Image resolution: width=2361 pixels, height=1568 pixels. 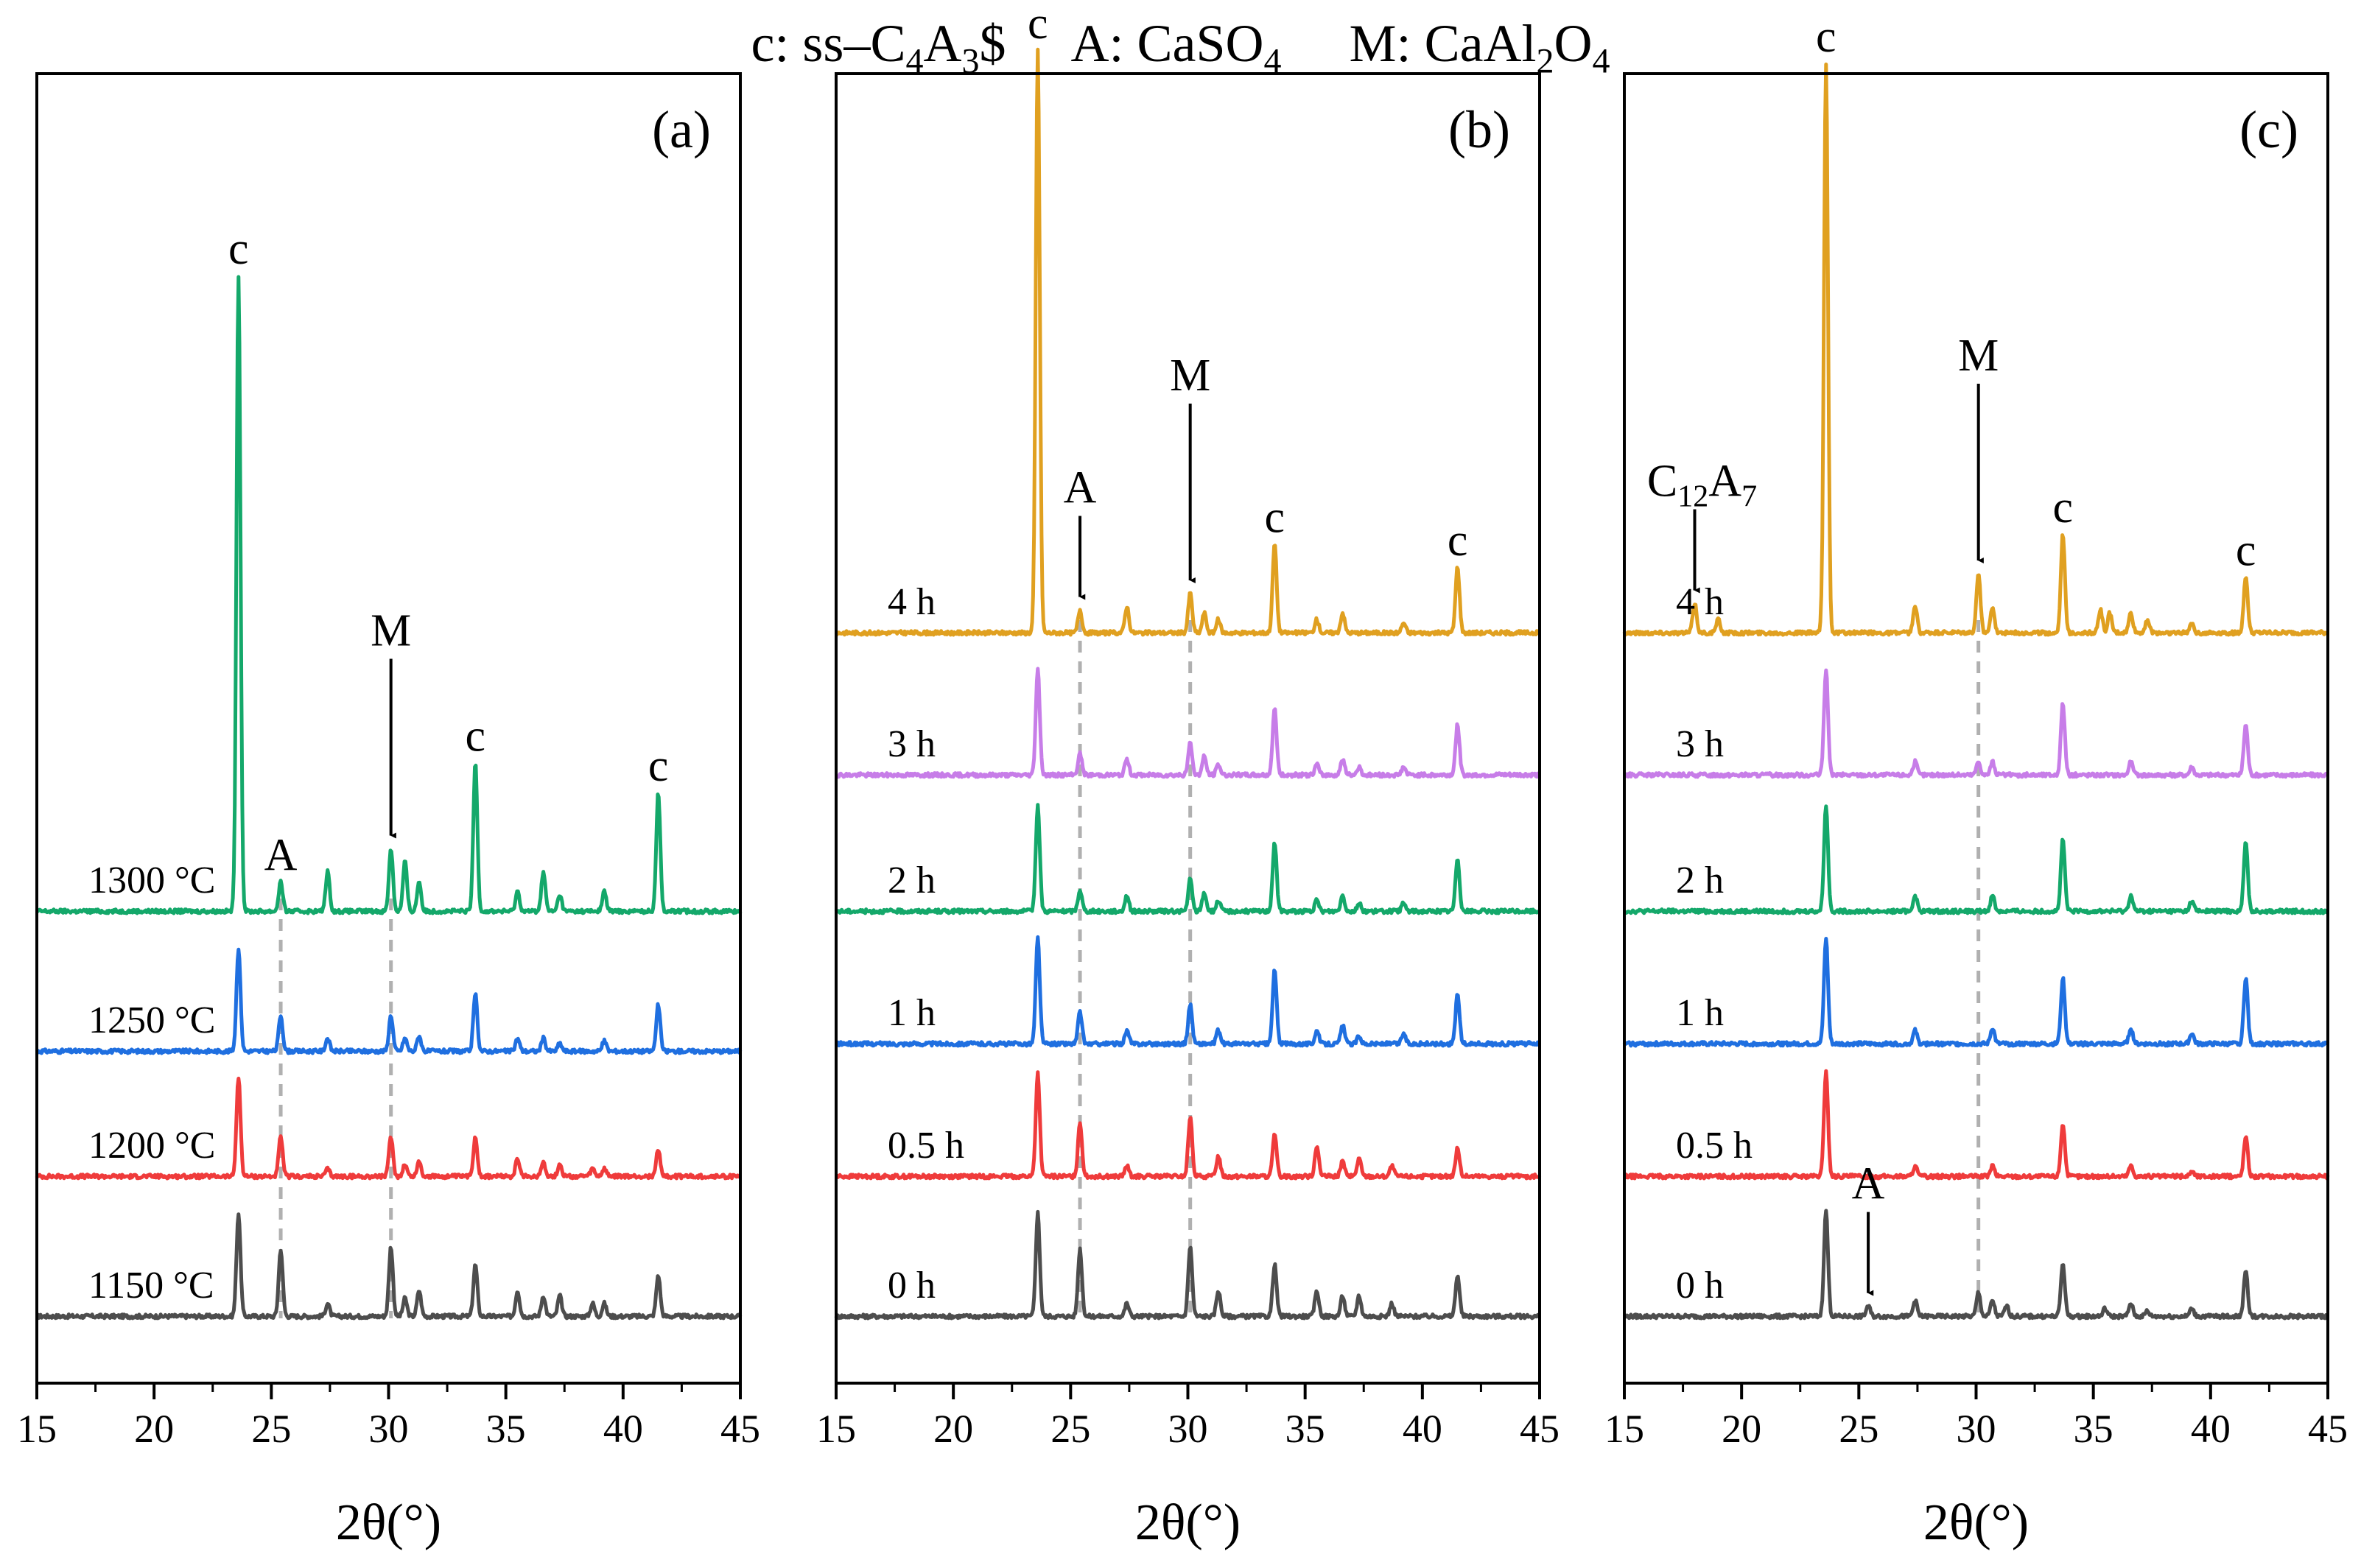 What do you see at coordinates (1574, 43) in the screenshot?
I see `legend-m-mid: O` at bounding box center [1574, 43].